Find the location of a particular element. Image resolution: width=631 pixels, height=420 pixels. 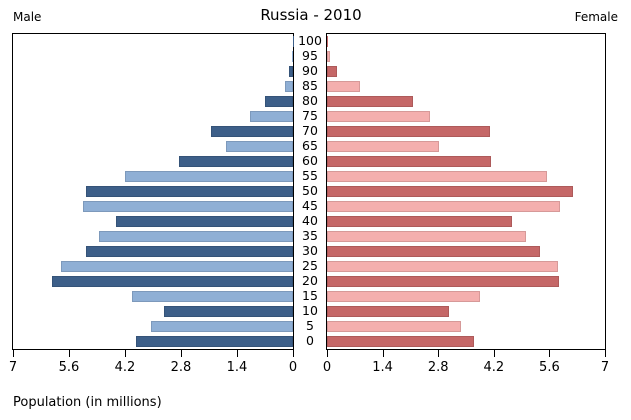

female-x-tick-label-1.4: 1.4 is located at coordinates (382, 367).